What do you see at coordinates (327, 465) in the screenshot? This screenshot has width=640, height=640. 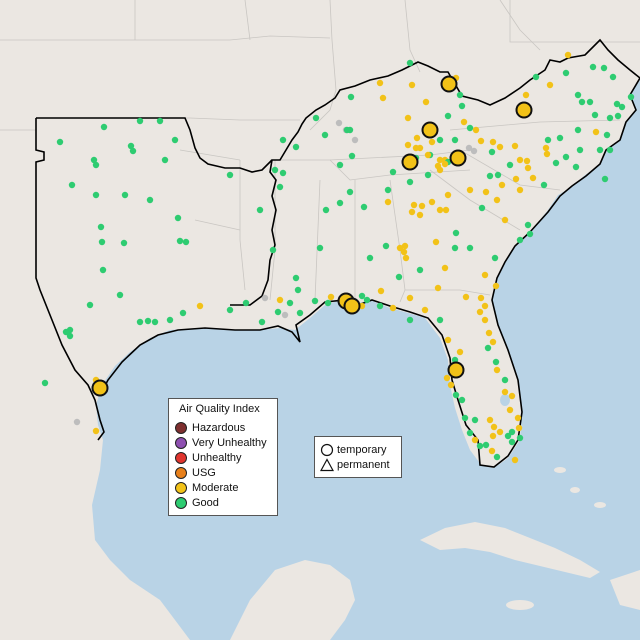 I see `triangle-icon` at bounding box center [327, 465].